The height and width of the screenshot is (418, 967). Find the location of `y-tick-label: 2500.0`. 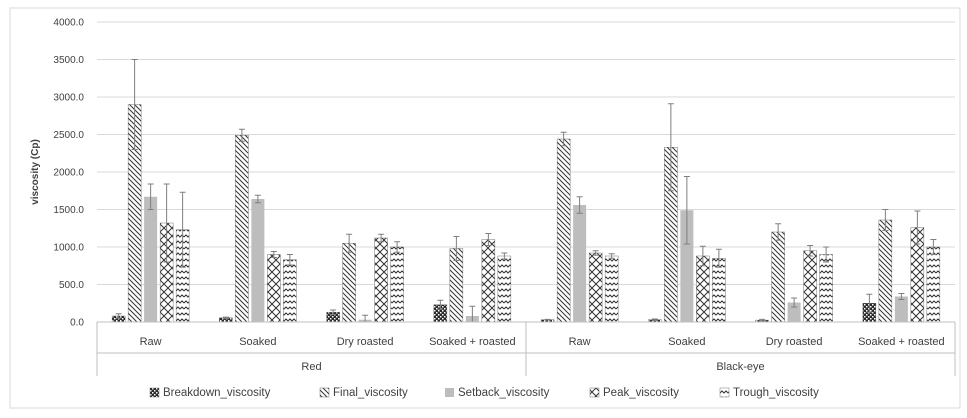

y-tick-label: 2500.0 is located at coordinates (68, 135).